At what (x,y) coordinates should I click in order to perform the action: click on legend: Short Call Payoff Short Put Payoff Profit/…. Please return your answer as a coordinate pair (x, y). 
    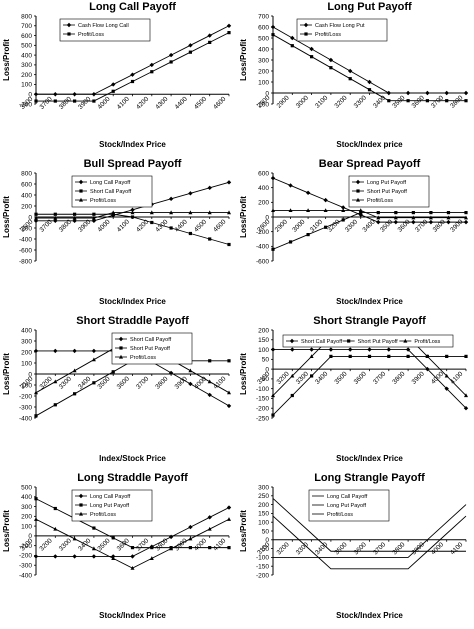
    Looking at the image, I should click on (152, 348).